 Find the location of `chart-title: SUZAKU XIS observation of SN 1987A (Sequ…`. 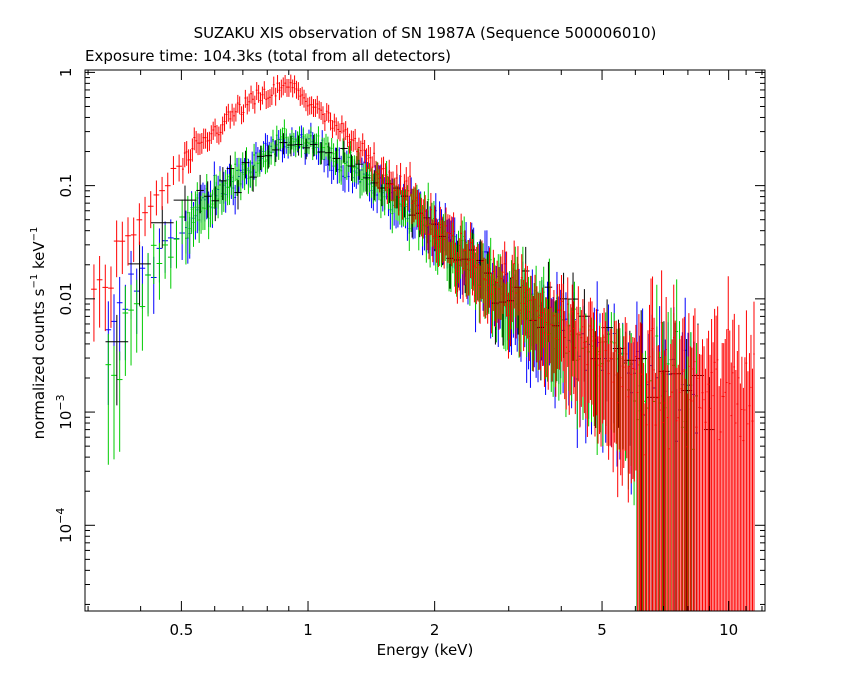

chart-title: SUZAKU XIS observation of SN 1987A (Sequ… is located at coordinates (425, 33).